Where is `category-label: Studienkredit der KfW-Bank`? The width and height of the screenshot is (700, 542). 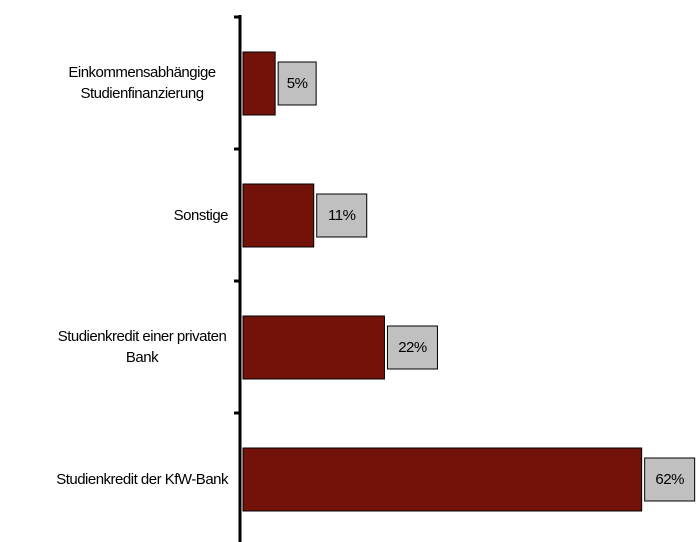
category-label: Studienkredit der KfW-Bank is located at coordinates (142, 479).